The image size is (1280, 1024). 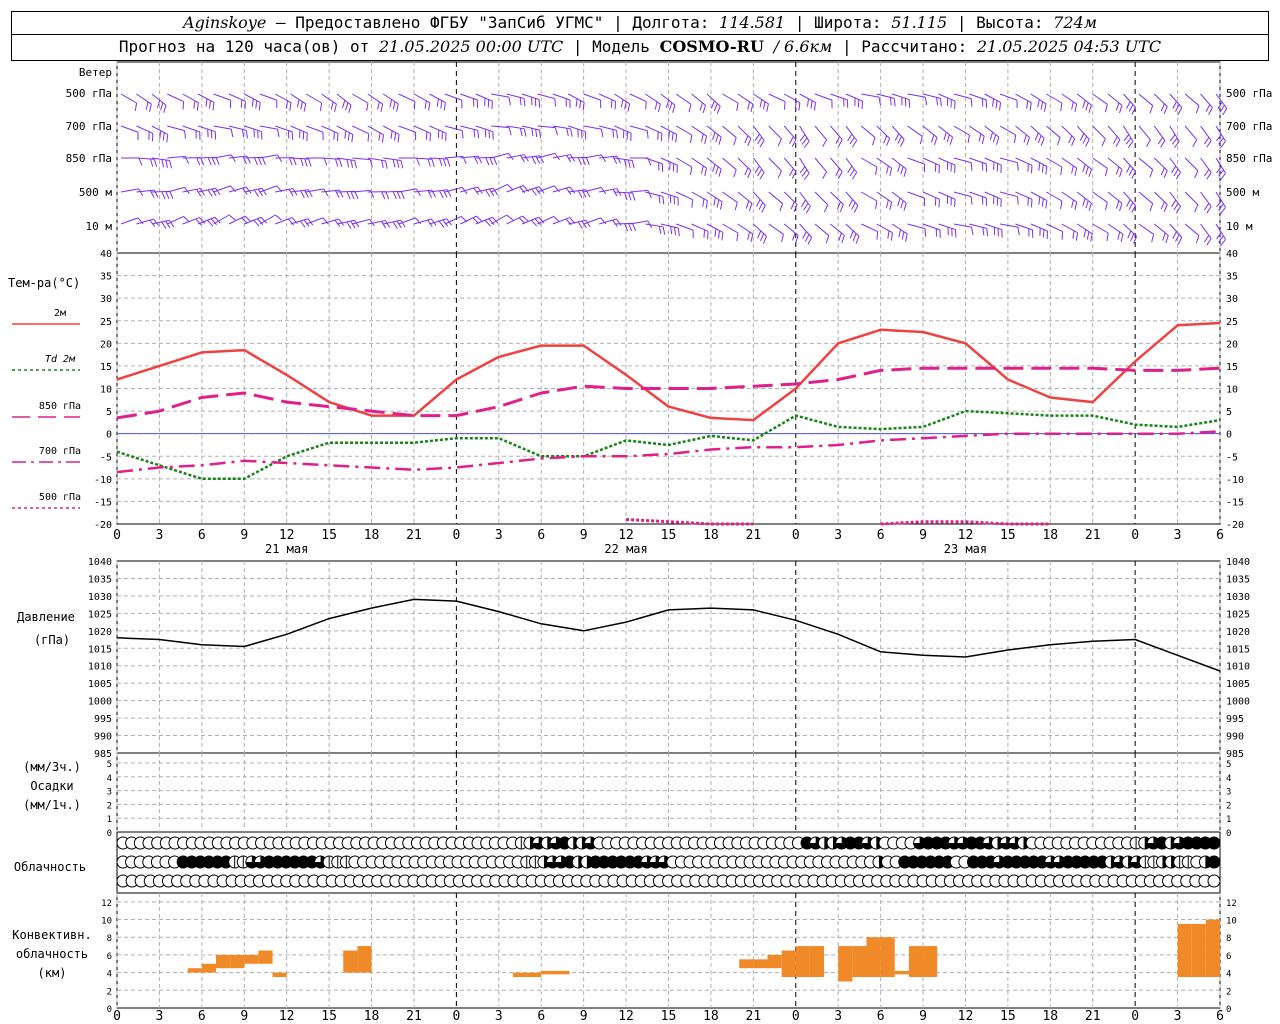 What do you see at coordinates (1008, 1016) in the screenshot?
I see `x-tick-label-bottom: 15` at bounding box center [1008, 1016].